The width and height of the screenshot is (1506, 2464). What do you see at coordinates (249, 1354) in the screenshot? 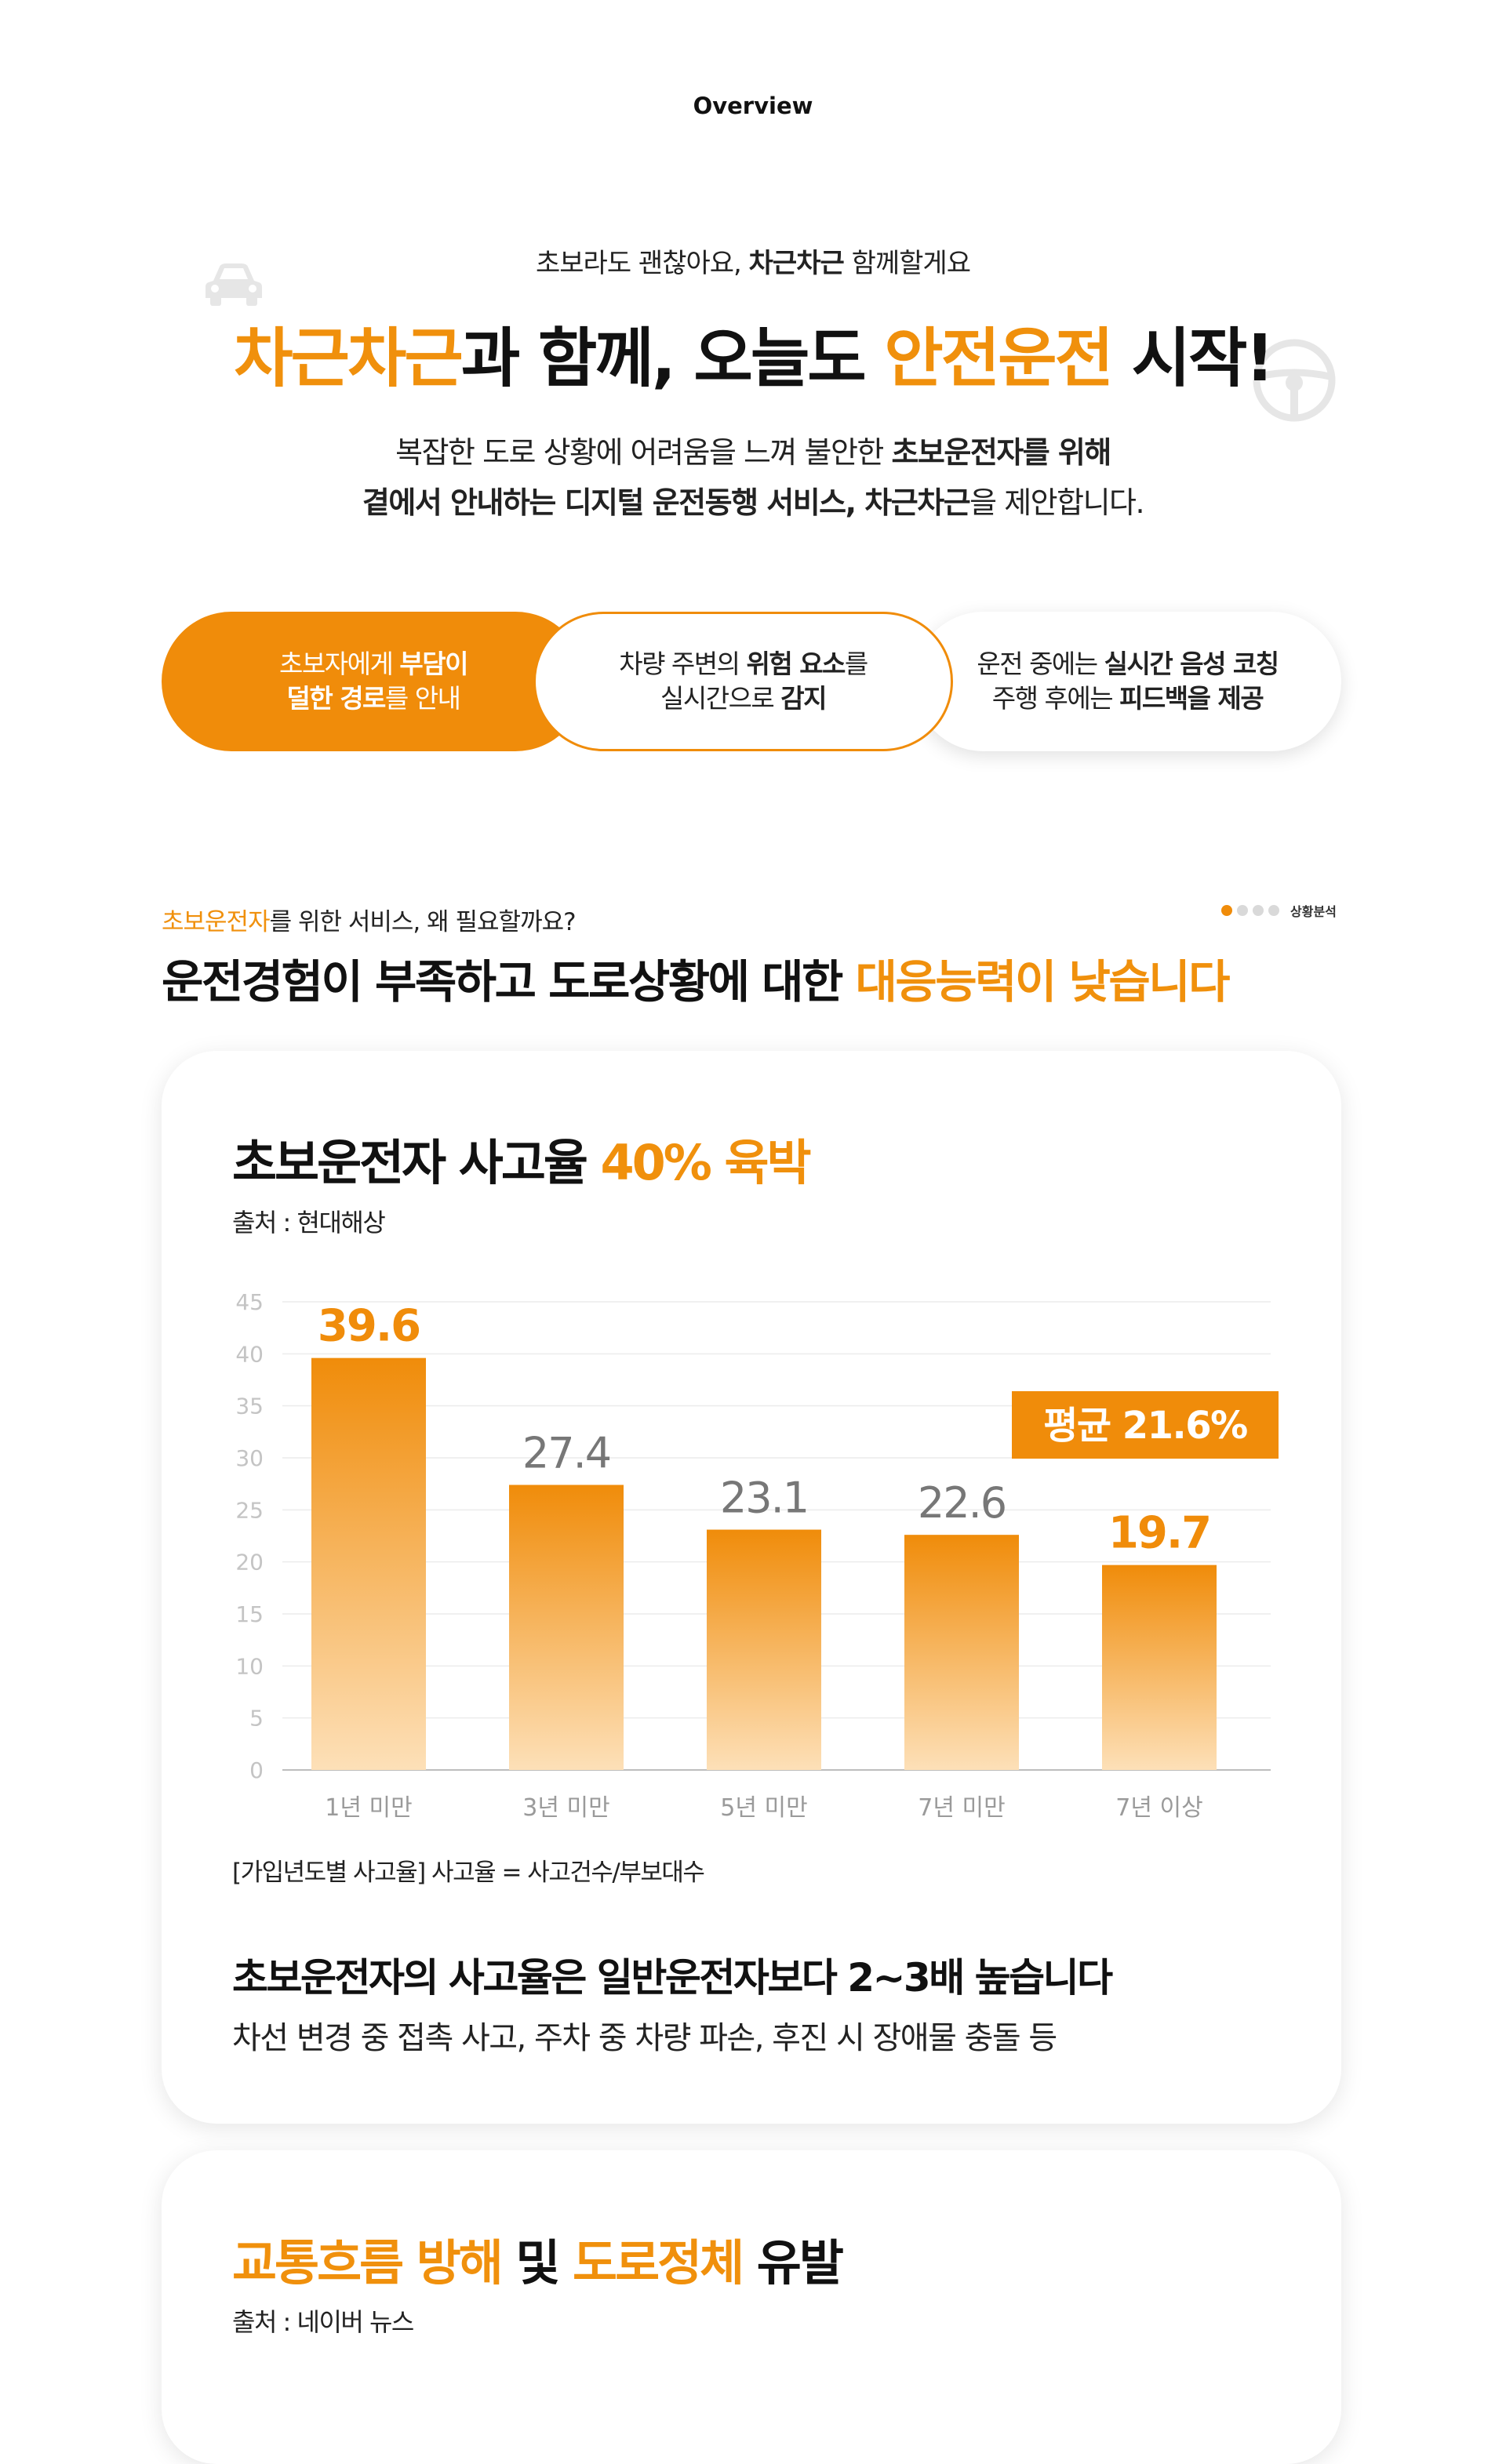
I see `y-tick-label: 40` at bounding box center [249, 1354].